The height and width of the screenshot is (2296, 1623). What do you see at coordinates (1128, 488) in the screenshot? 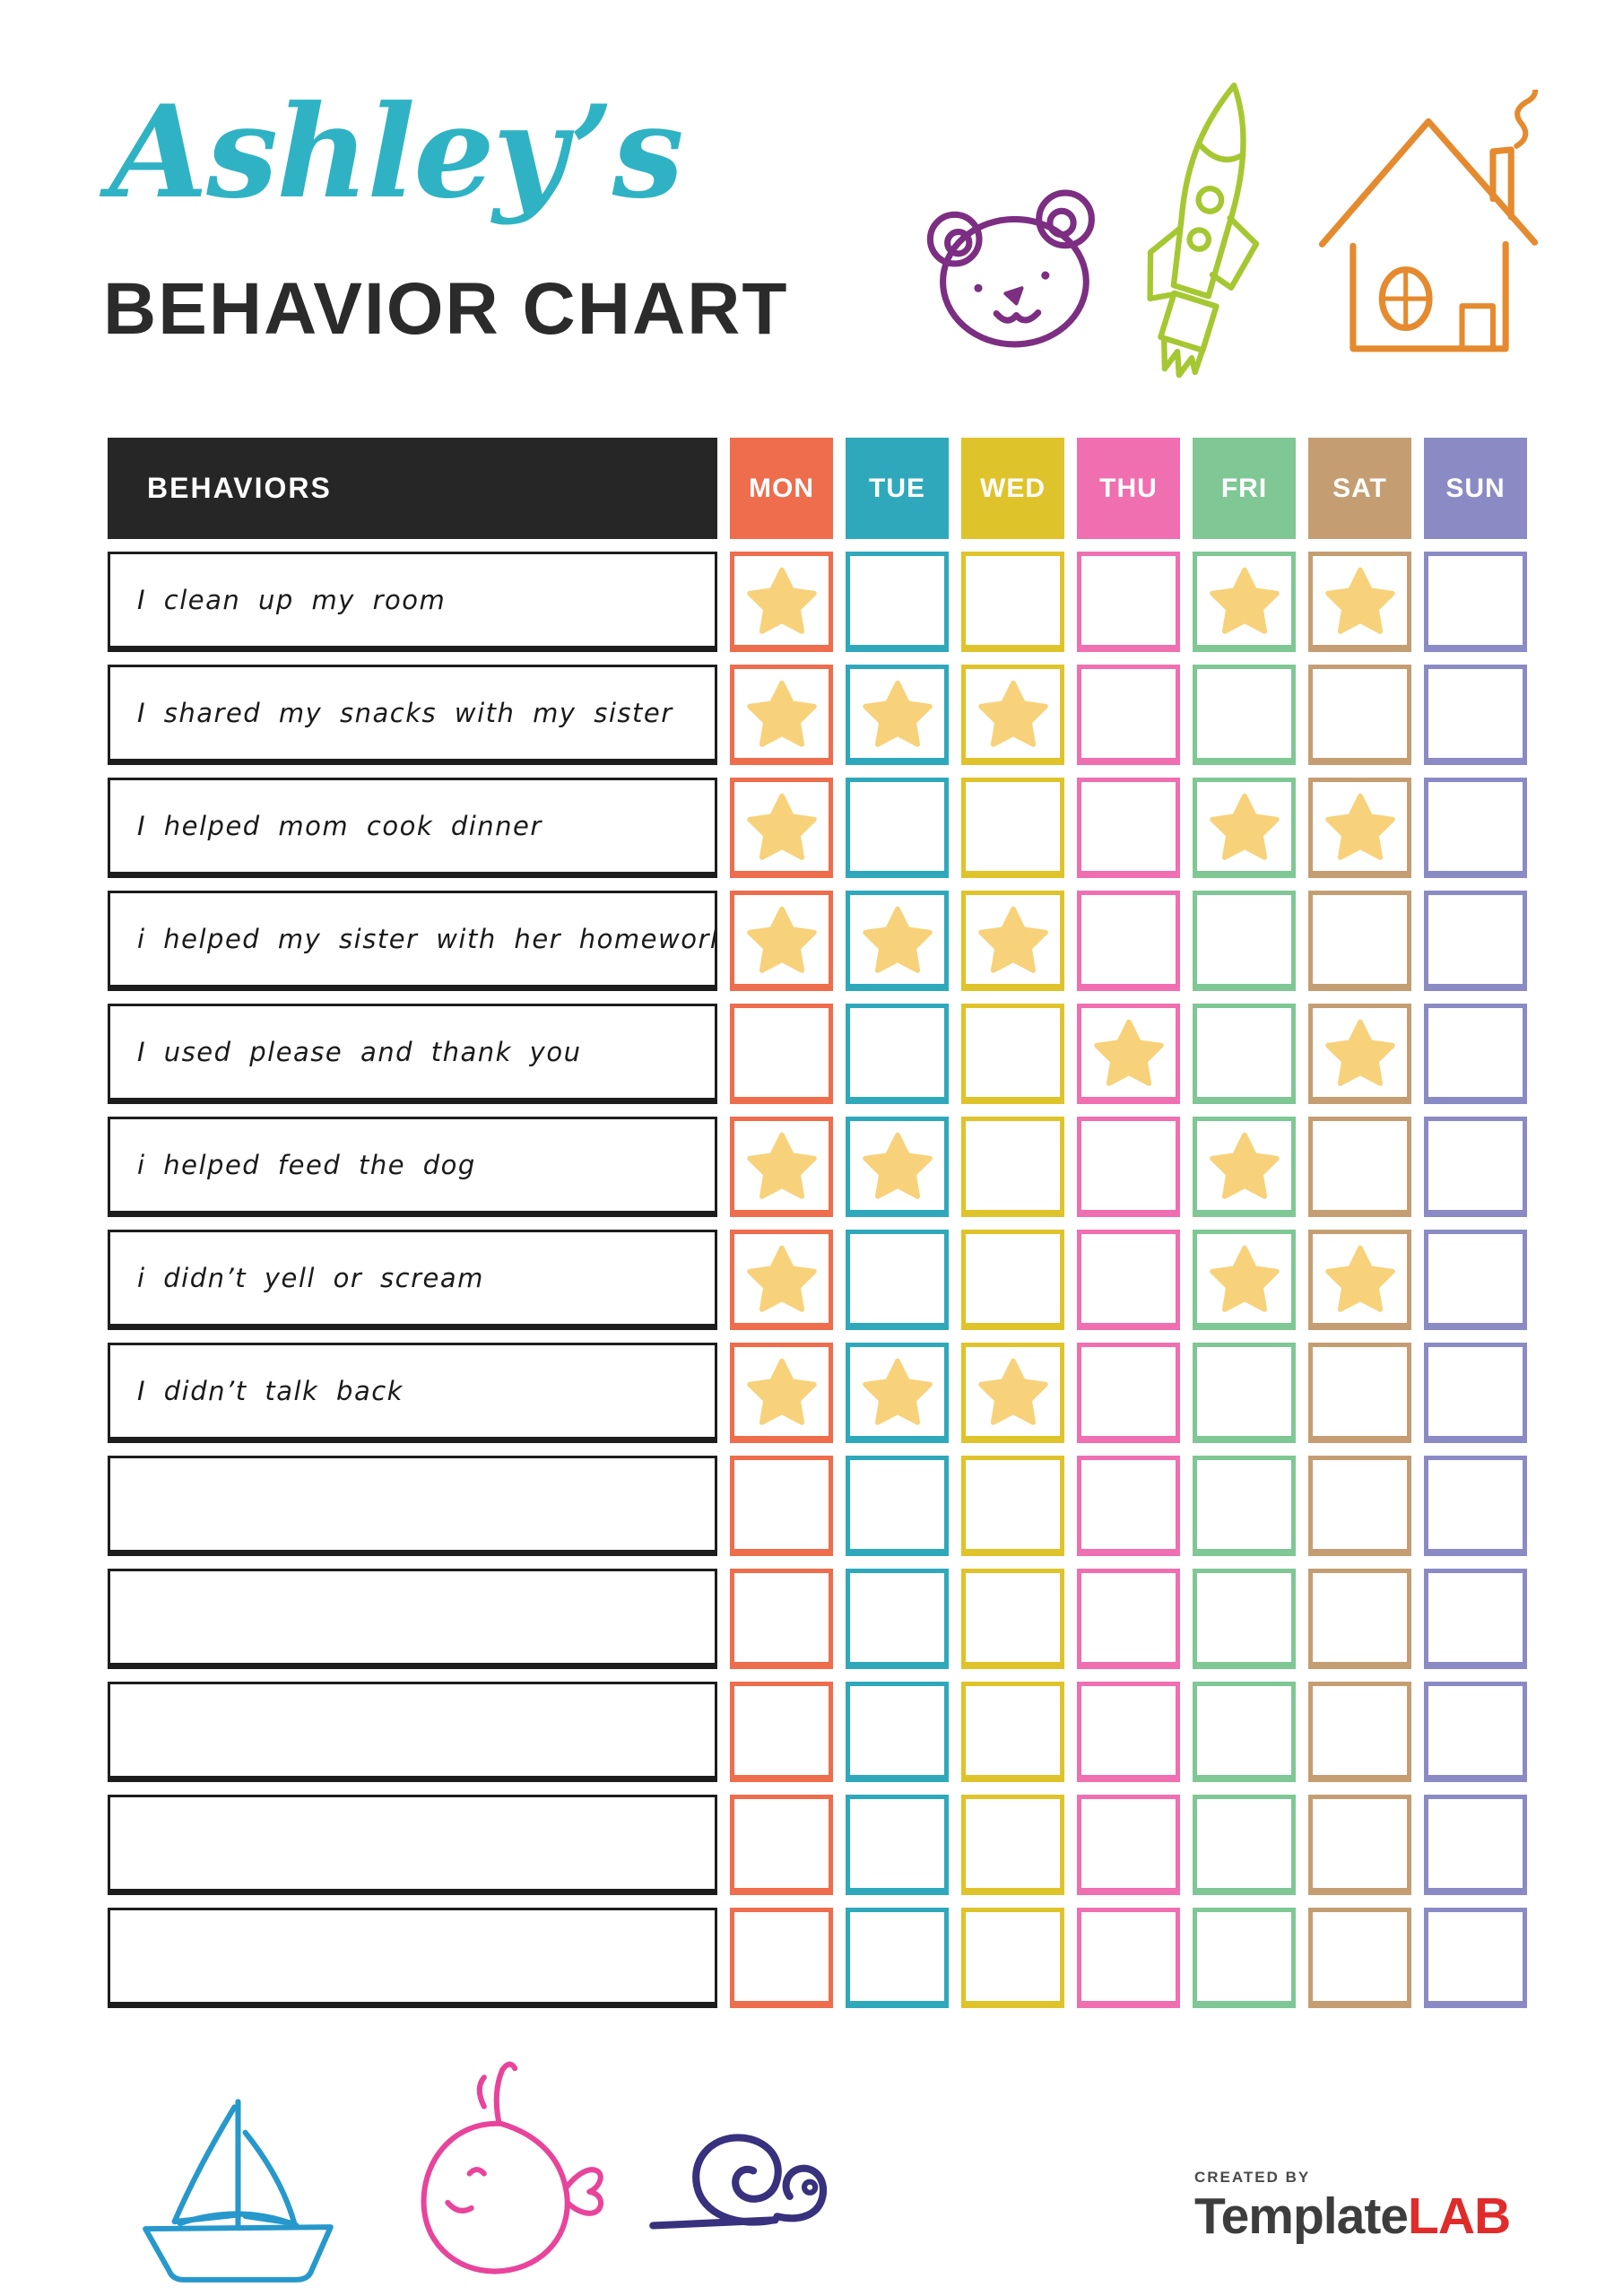
I see `day-header-thu: THU` at bounding box center [1128, 488].